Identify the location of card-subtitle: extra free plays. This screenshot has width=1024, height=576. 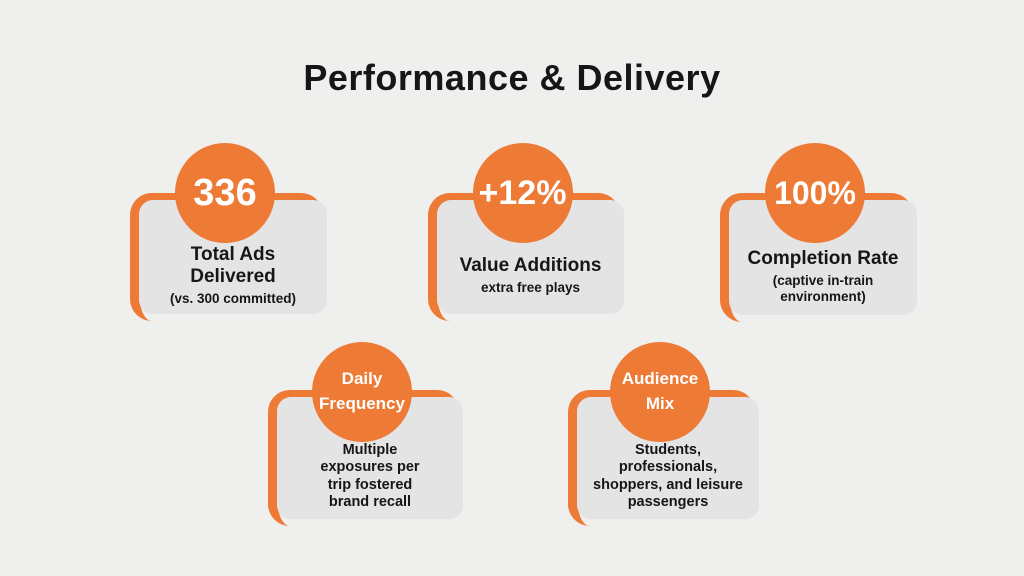
(530, 288).